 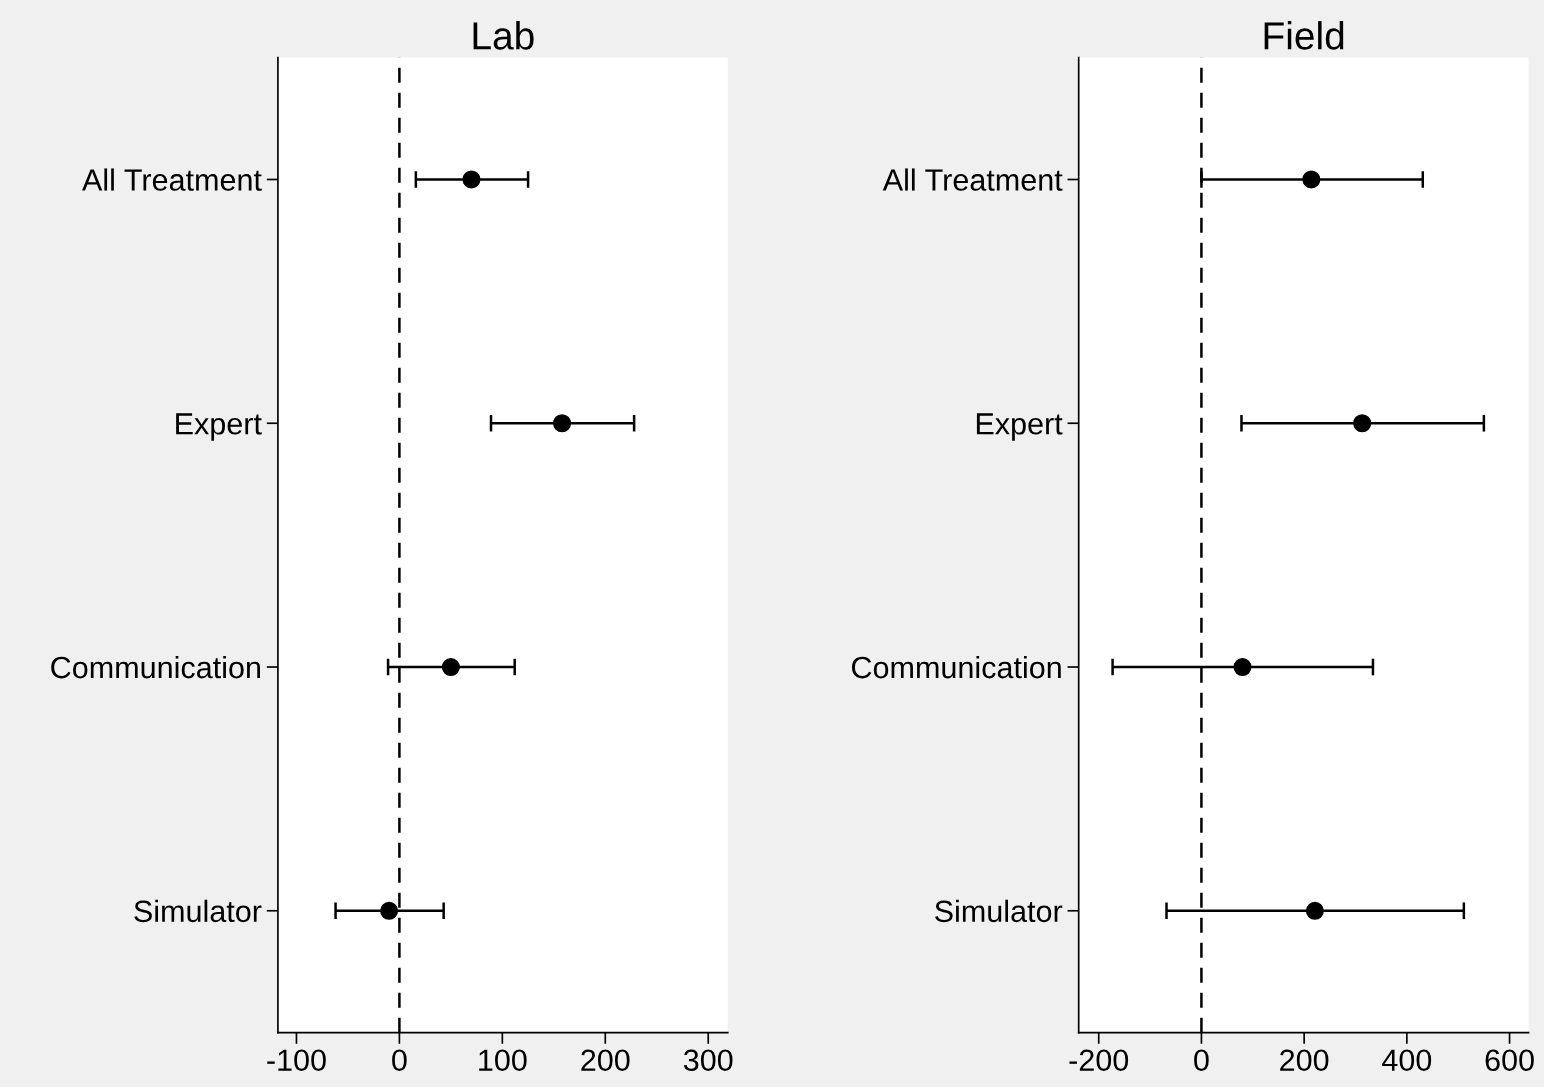 What do you see at coordinates (296, 1060) in the screenshot?
I see `x-tick-label: -100` at bounding box center [296, 1060].